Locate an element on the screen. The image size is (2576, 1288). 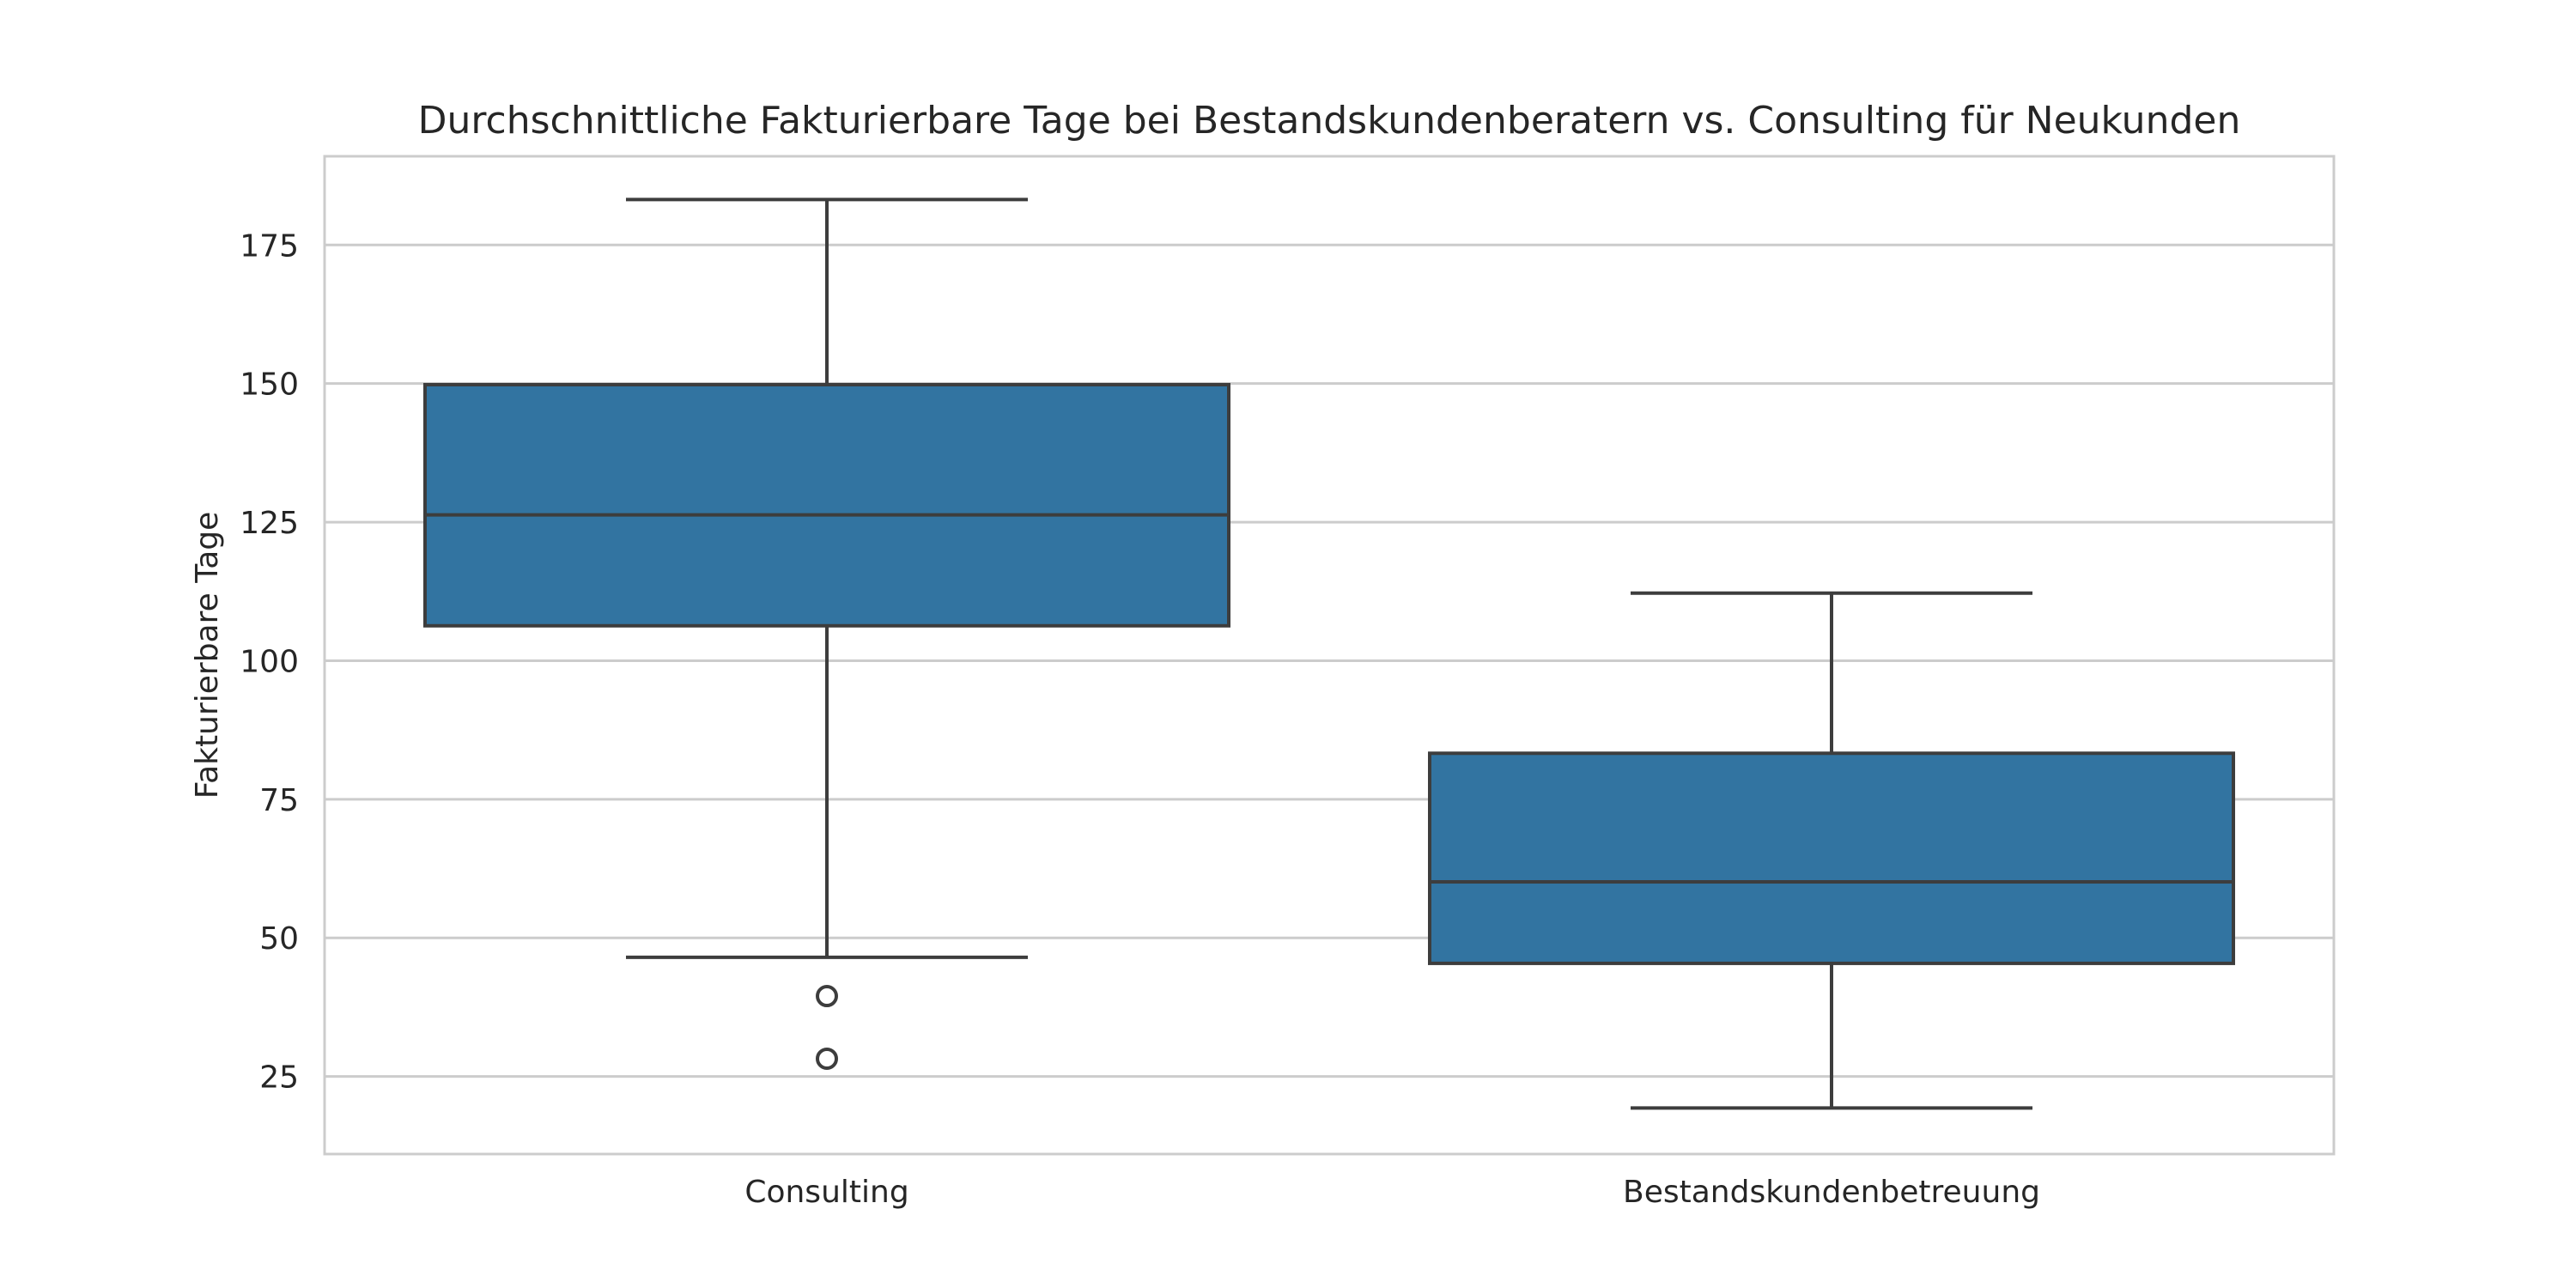
y-tick-label: 25 is located at coordinates (279, 1078).